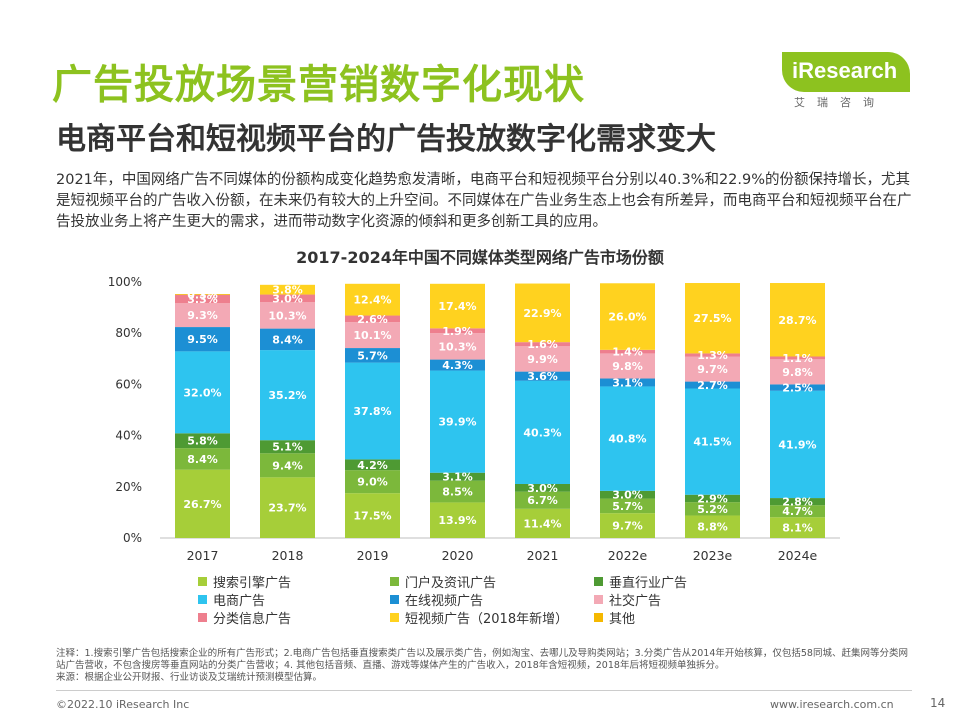 The height and width of the screenshot is (720, 960). Describe the element at coordinates (287, 290) in the screenshot. I see `data-label: 3.8%` at that location.